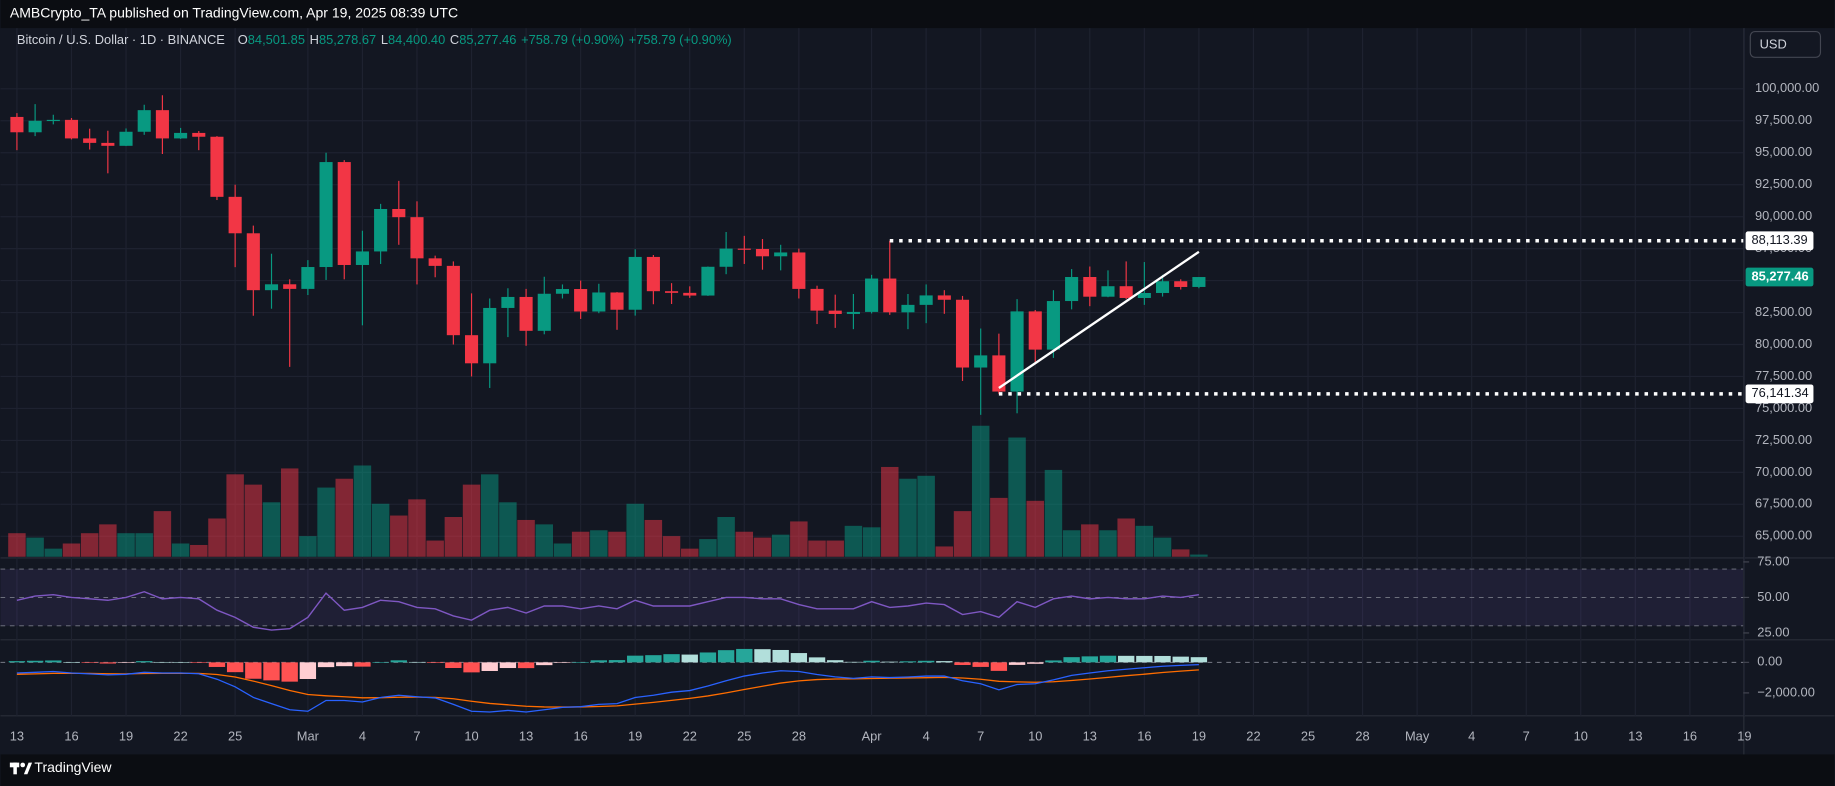 This screenshot has width=1835, height=786. I want to click on x-tick-label: Mar, so click(308, 735).